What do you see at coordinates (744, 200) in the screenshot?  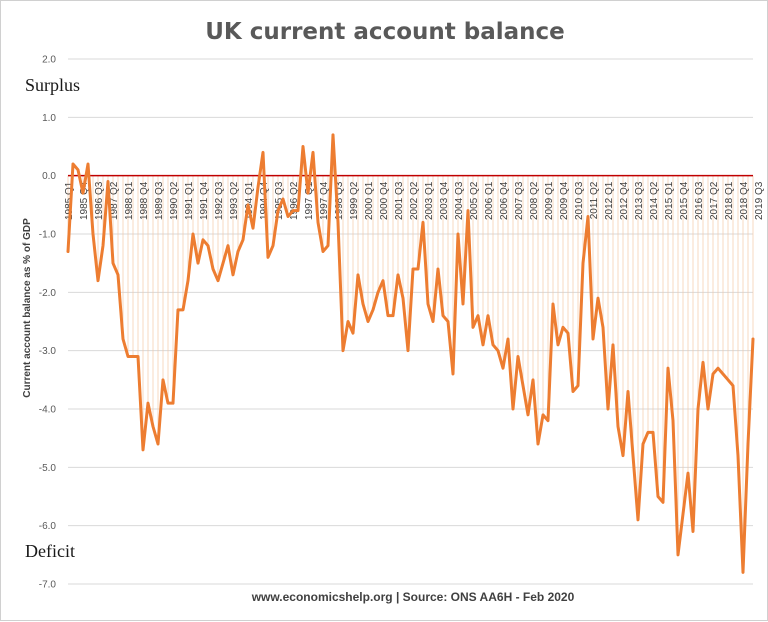 I see `x-tick-label: 2018 Q4` at bounding box center [744, 200].